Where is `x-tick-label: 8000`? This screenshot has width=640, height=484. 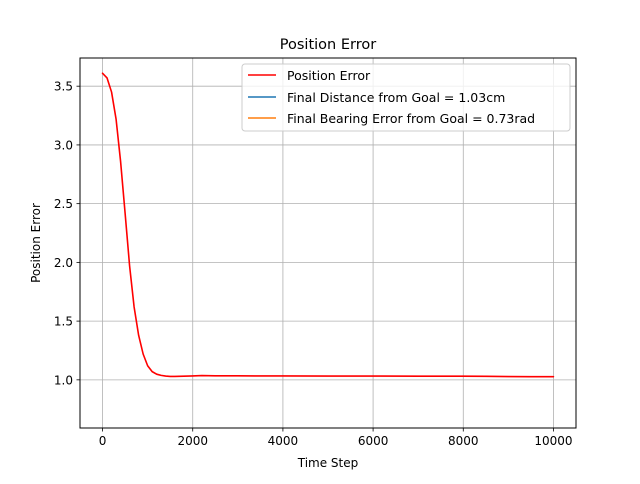 x-tick-label: 8000 is located at coordinates (463, 441).